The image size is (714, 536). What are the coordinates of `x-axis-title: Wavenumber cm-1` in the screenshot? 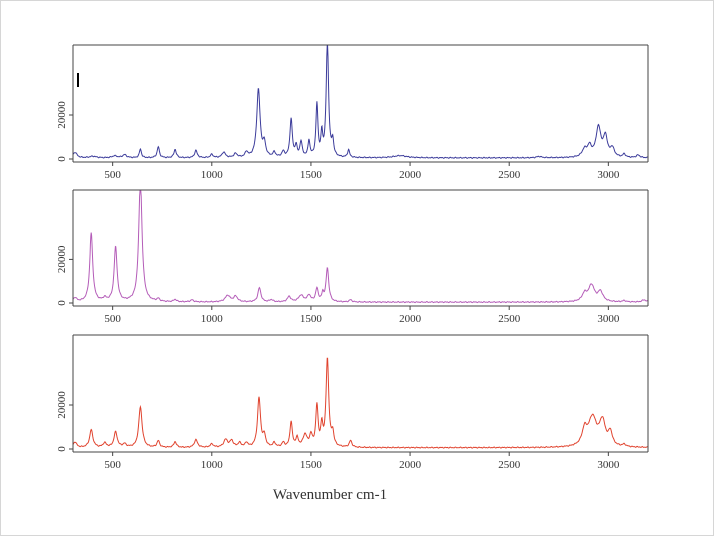 It's located at (330, 495).